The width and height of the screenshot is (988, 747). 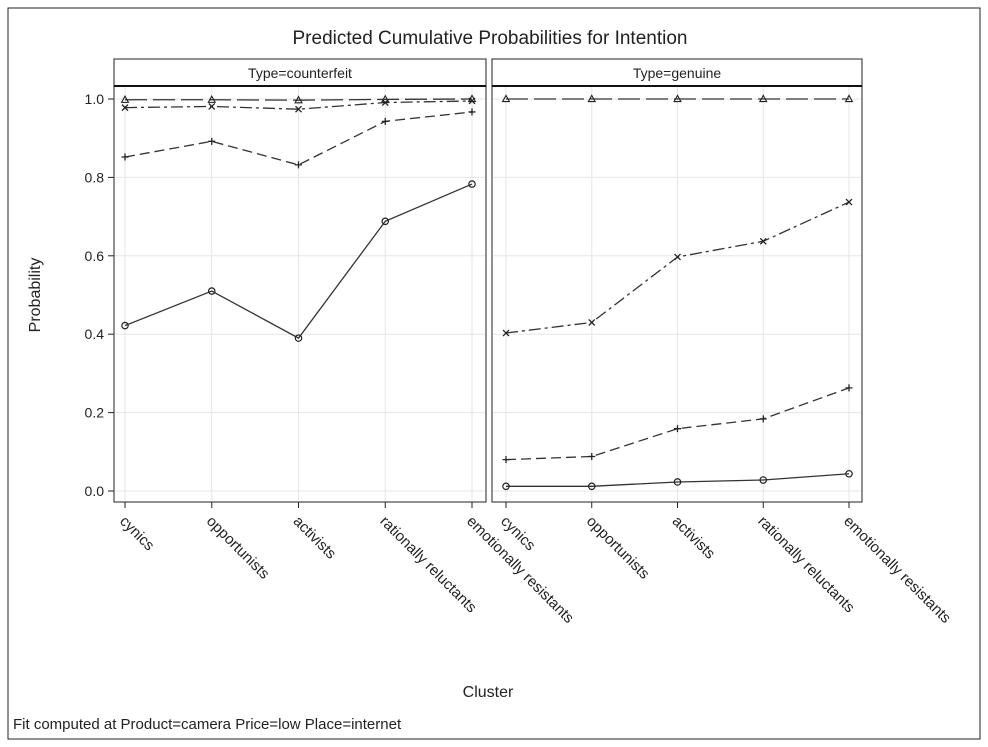 I want to click on y-tick-label: 0.4, so click(x=95, y=334).